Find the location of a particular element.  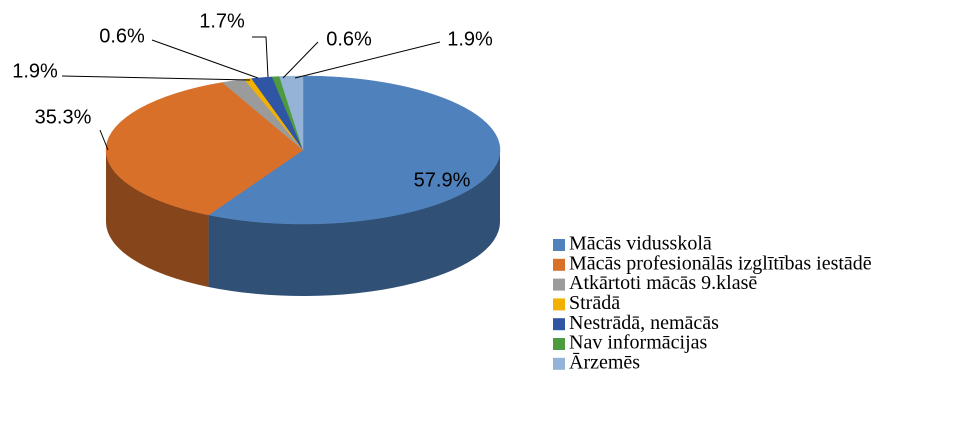

data-label: 57.9% is located at coordinates (442, 180).